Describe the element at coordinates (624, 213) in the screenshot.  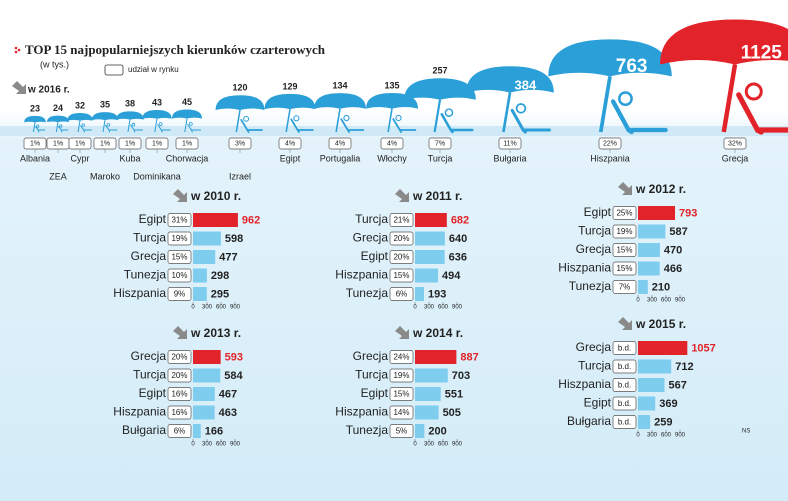
I see `share-label: 25%` at that location.